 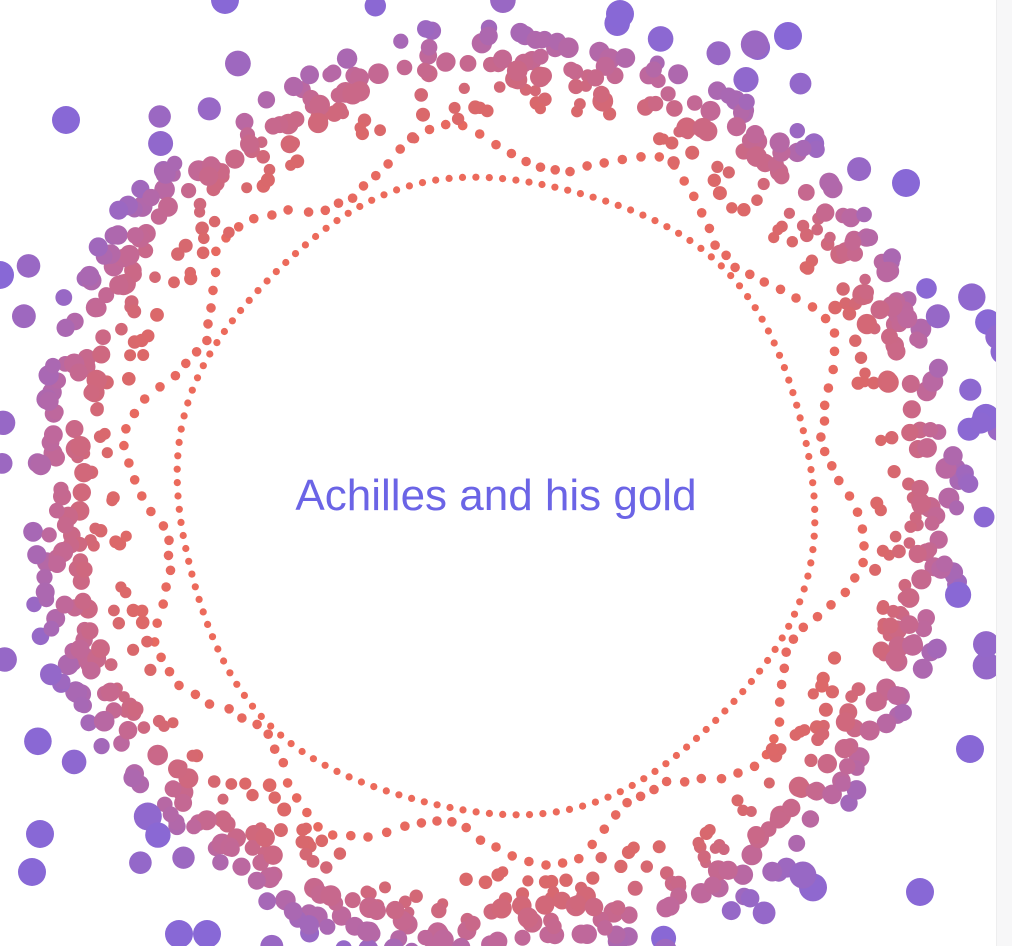 What do you see at coordinates (1004, 473) in the screenshot?
I see `scrollbar-track` at bounding box center [1004, 473].